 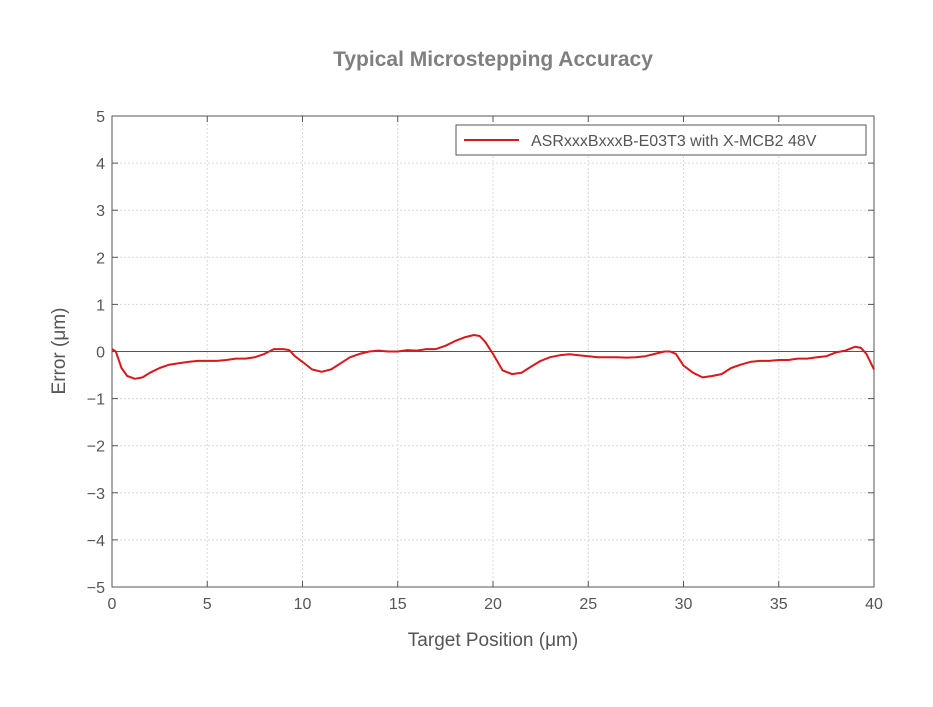 What do you see at coordinates (96, 588) in the screenshot?
I see `y-tick-label: −5` at bounding box center [96, 588].